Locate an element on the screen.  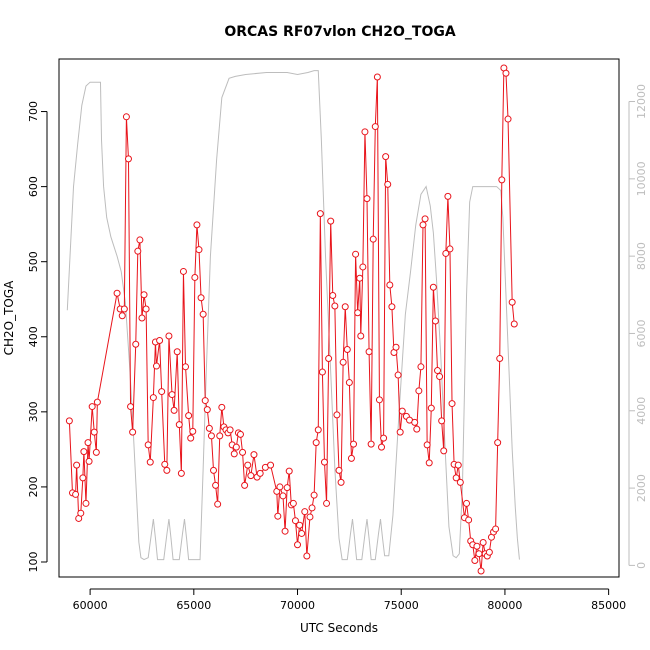
y-tick-label: 400 is located at coordinates (33, 336).